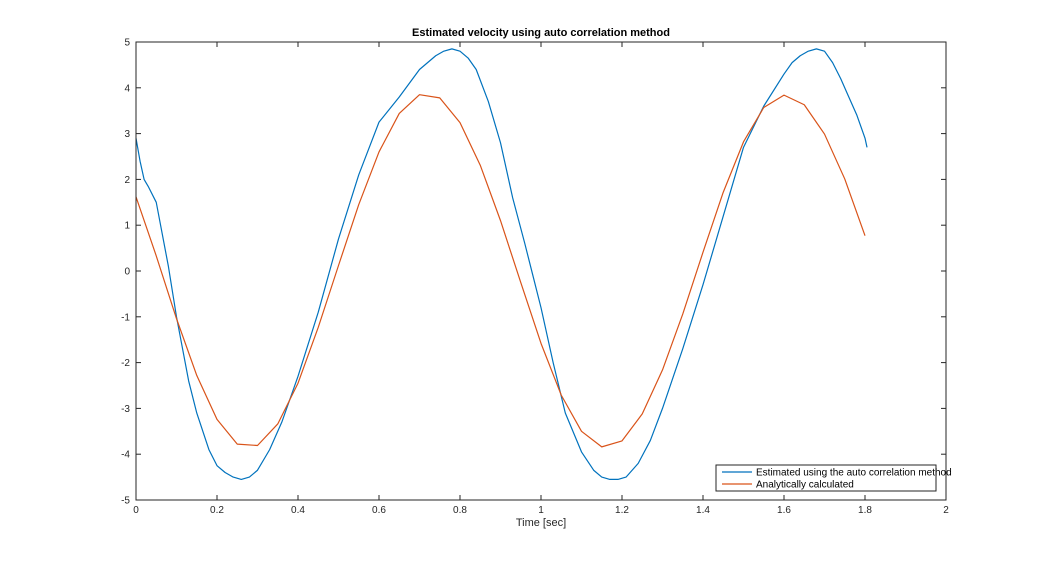 The height and width of the screenshot is (562, 1045). I want to click on y-tick-label: 5, so click(127, 43).